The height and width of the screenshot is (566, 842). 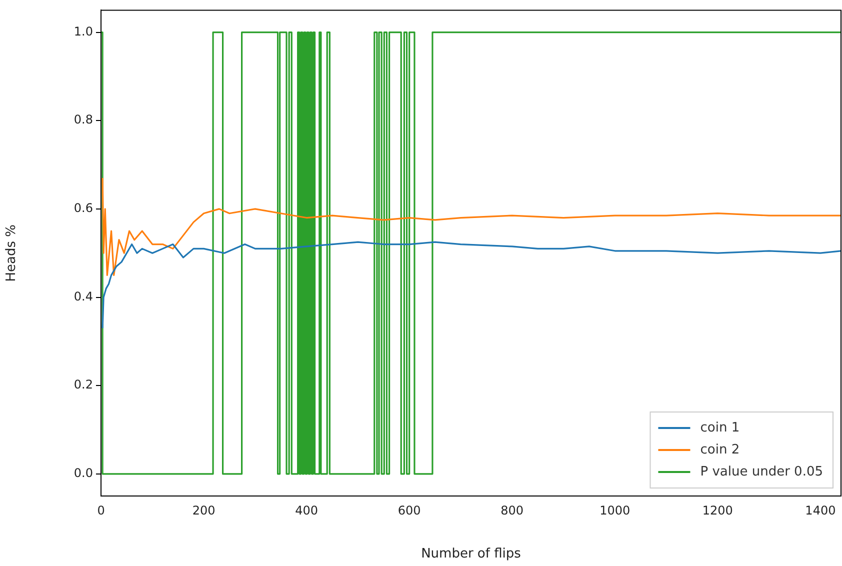 What do you see at coordinates (83, 208) in the screenshot?
I see `y-tick-label: 0.6` at bounding box center [83, 208].